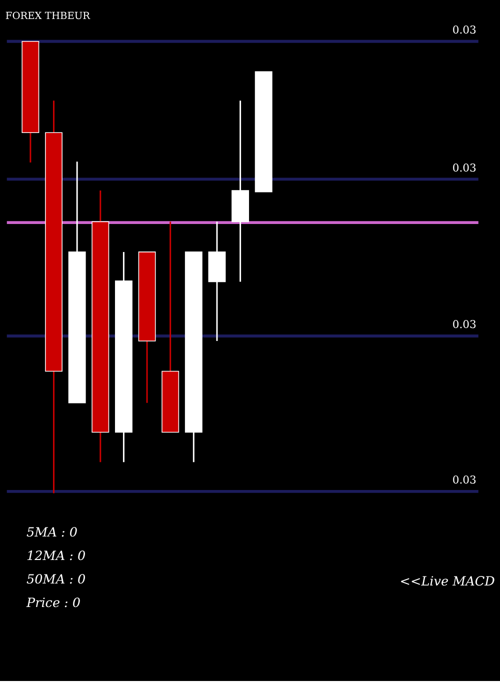 This screenshot has height=700, width=500. I want to click on text: 5MA : 0, so click(52, 532).